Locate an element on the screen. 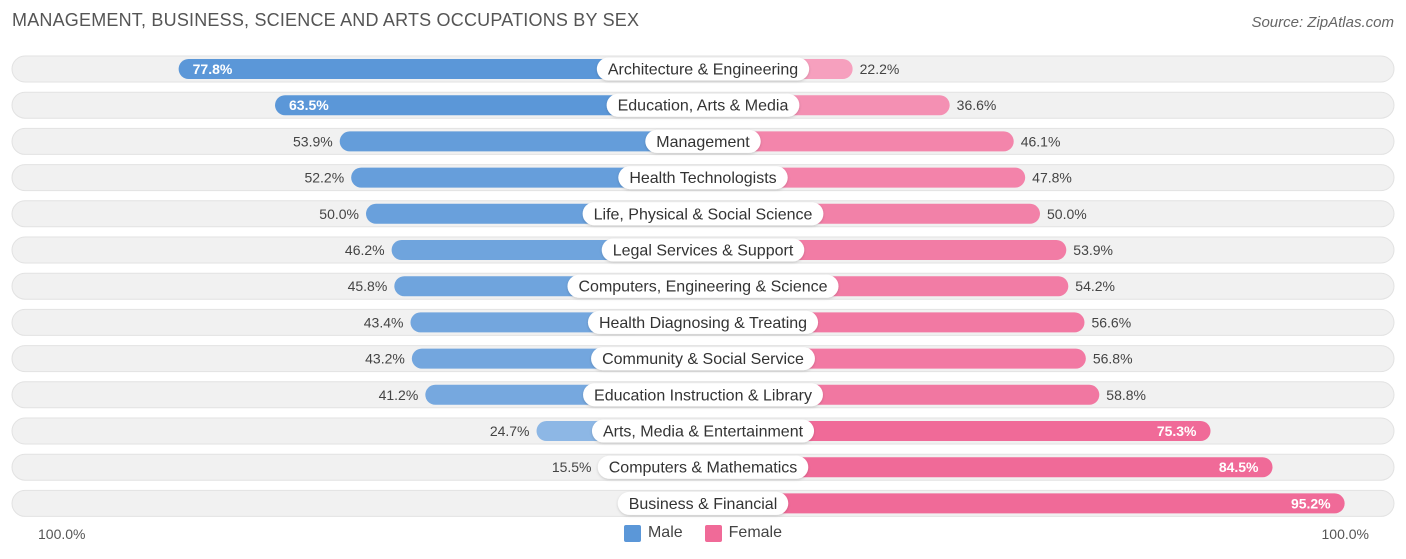 The image size is (1406, 559). chart-row: 63.5% 36.6% Education, Arts & Media is located at coordinates (703, 105).